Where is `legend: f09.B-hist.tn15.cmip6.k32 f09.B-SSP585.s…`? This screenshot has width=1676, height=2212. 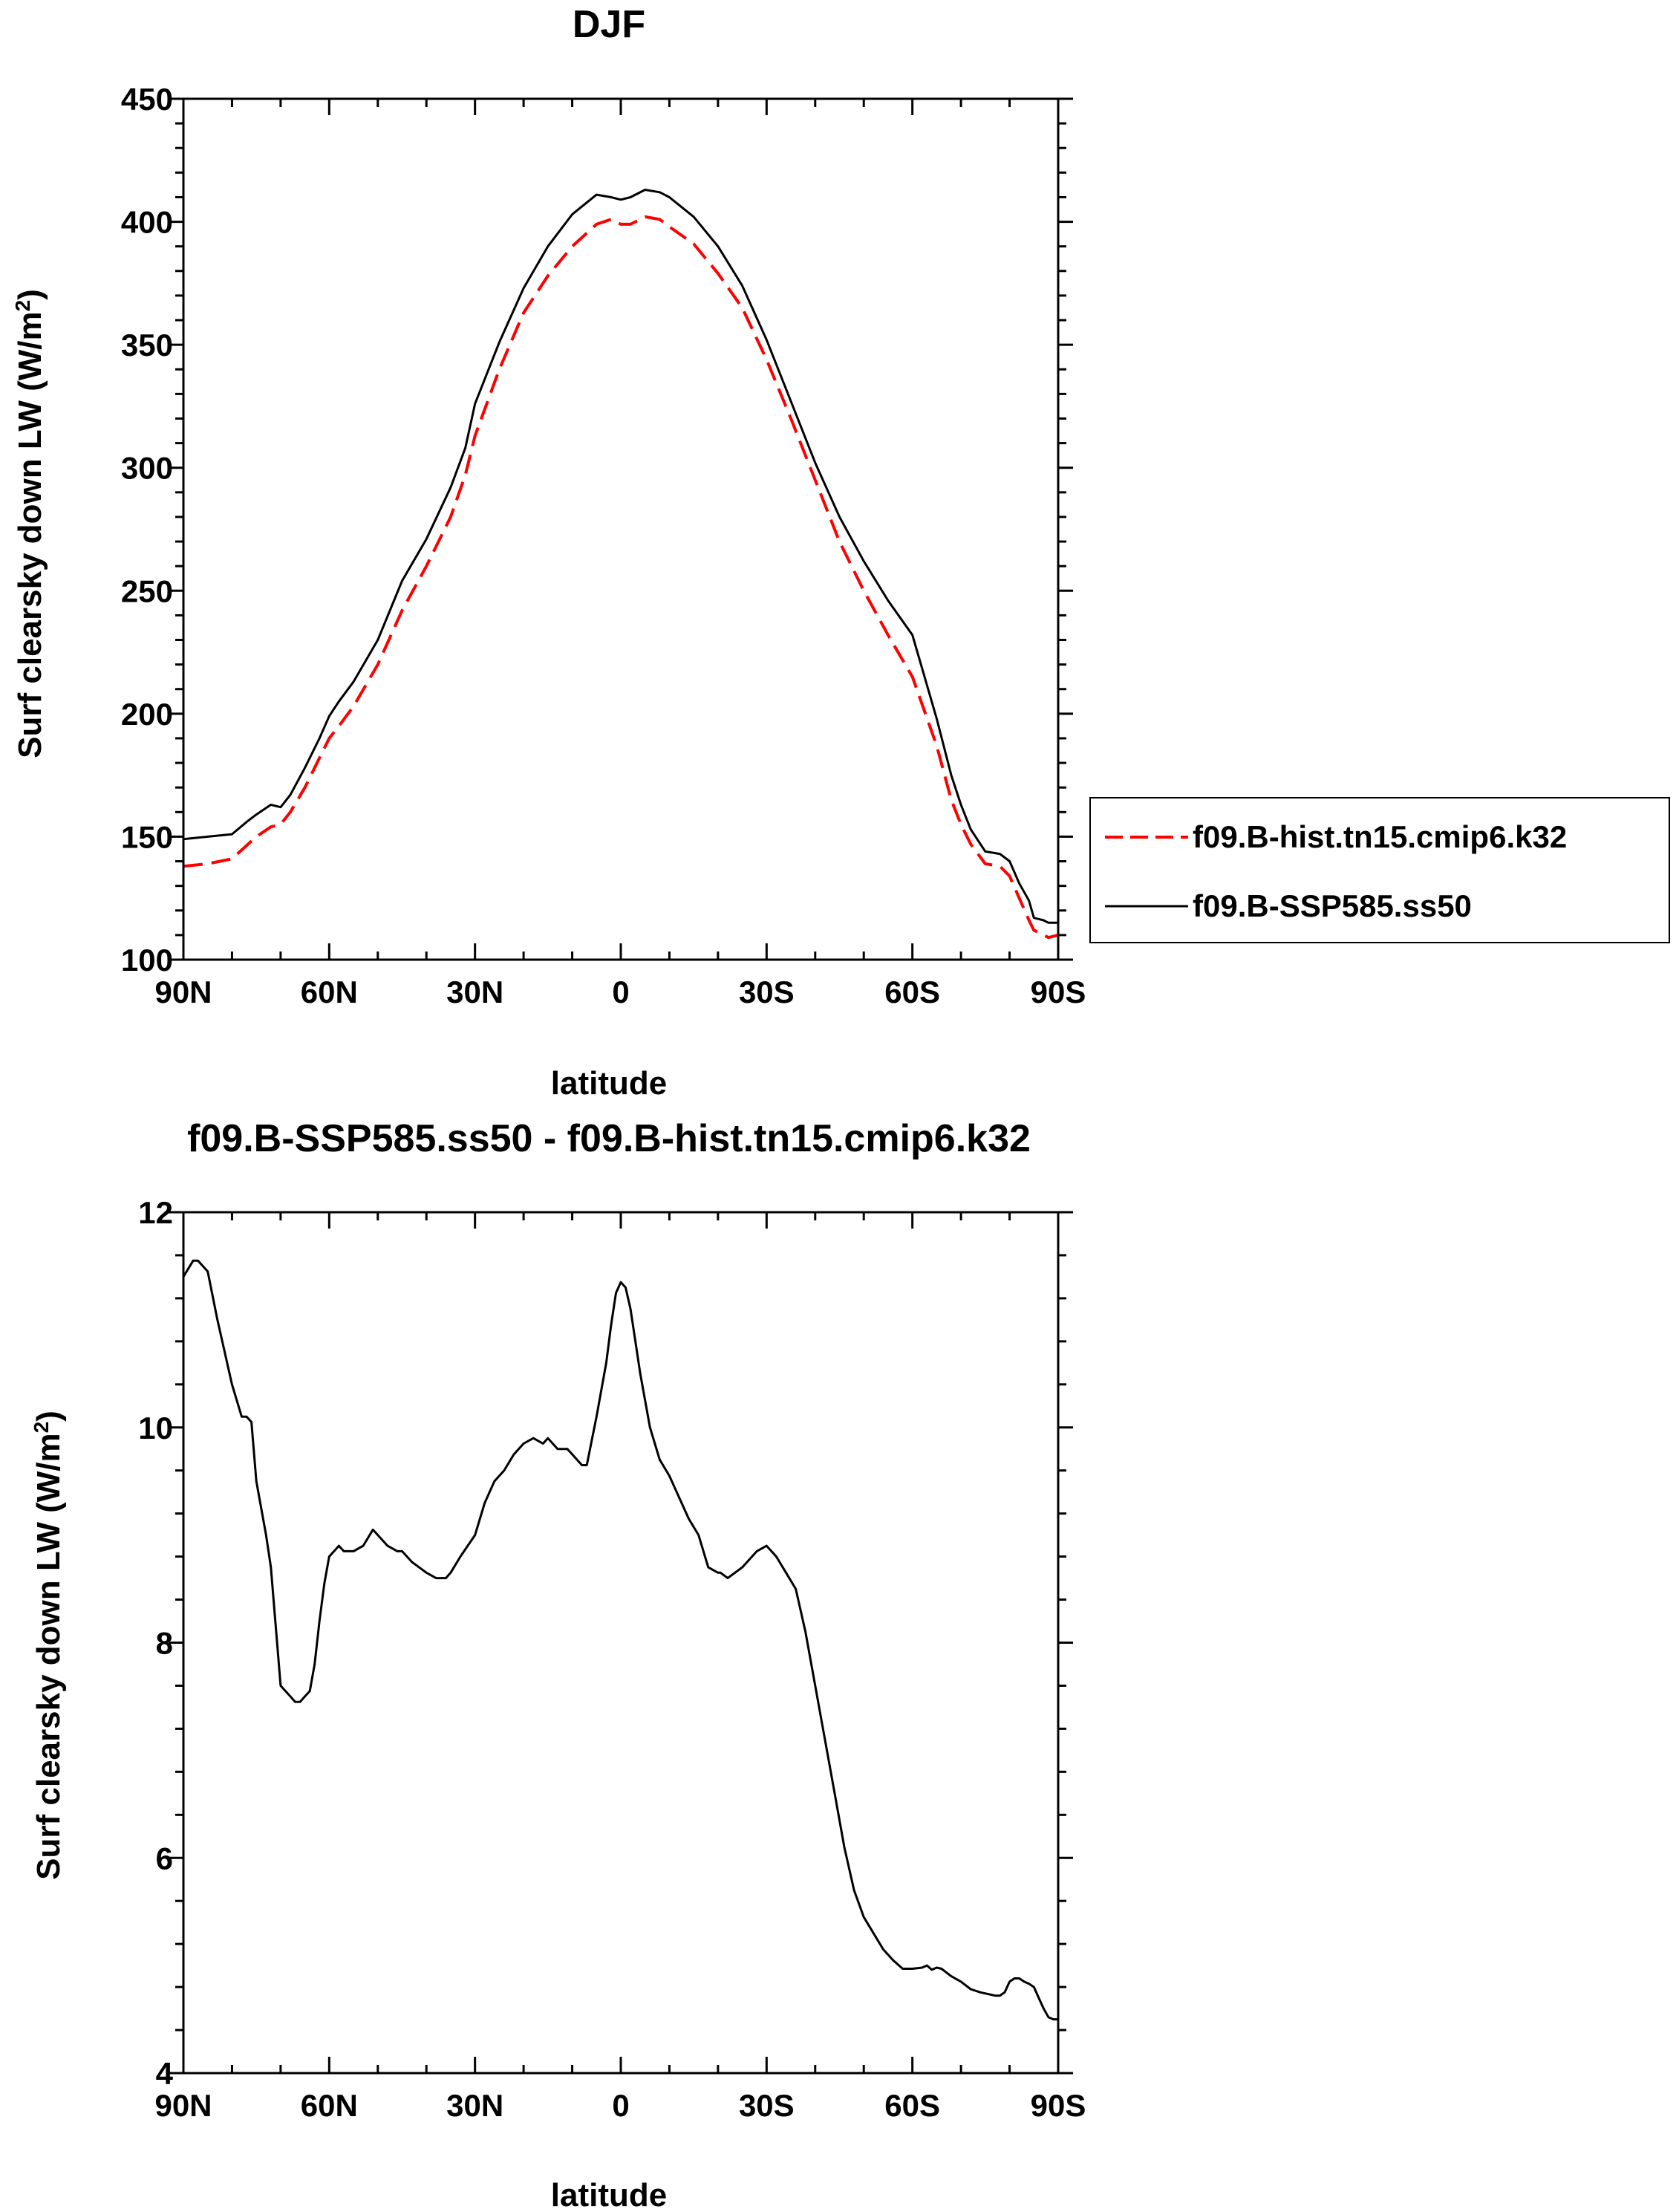 legend: f09.B-hist.tn15.cmip6.k32 f09.B-SSP585.s… is located at coordinates (1379, 870).